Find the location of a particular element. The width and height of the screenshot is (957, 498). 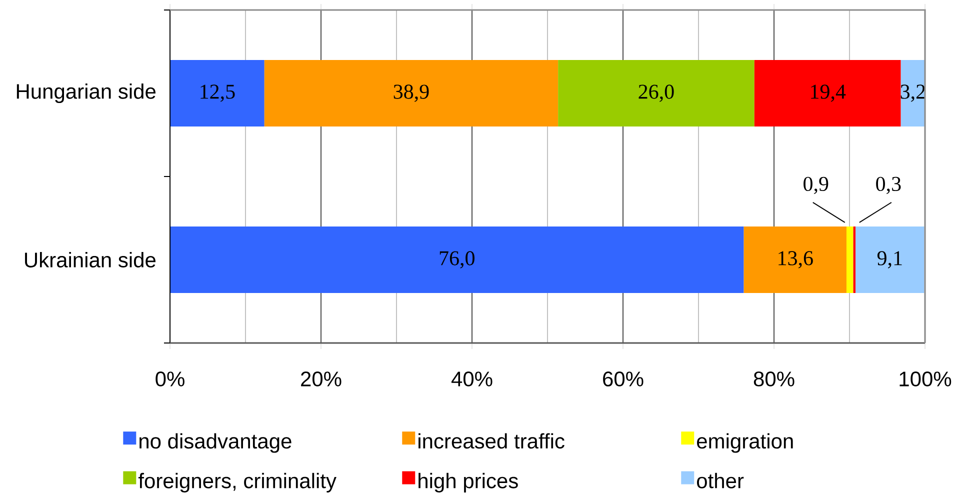

y-tick-label: Hungarian side is located at coordinates (86, 93).